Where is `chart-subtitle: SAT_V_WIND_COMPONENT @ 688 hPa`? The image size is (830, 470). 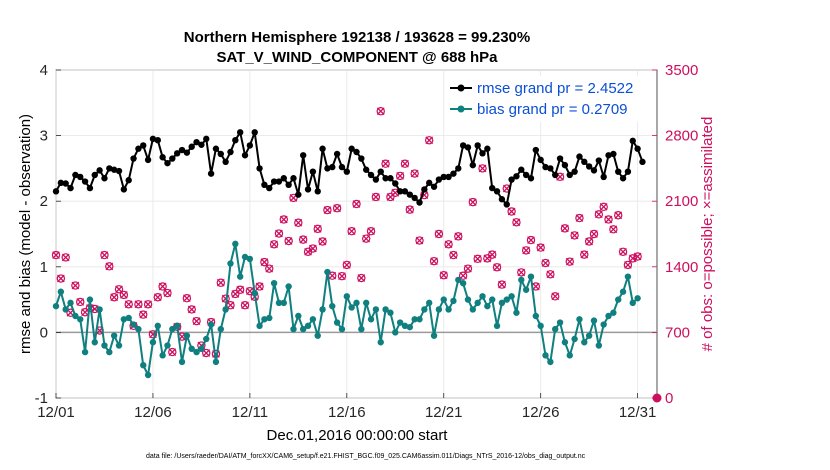 chart-subtitle: SAT_V_WIND_COMPONENT @ 688 hPa is located at coordinates (357, 57).